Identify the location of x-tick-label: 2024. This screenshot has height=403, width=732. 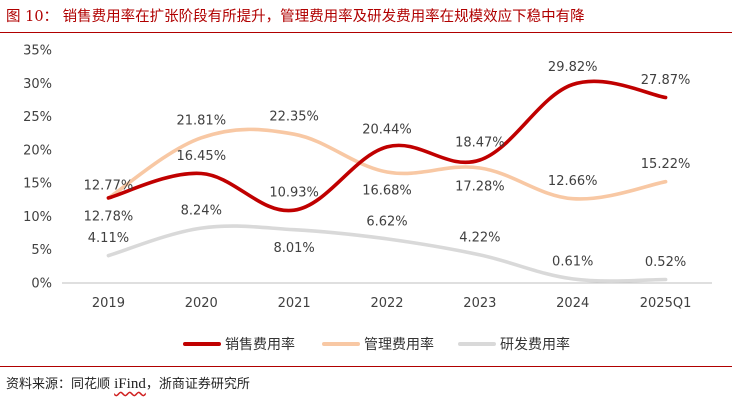
(572, 303).